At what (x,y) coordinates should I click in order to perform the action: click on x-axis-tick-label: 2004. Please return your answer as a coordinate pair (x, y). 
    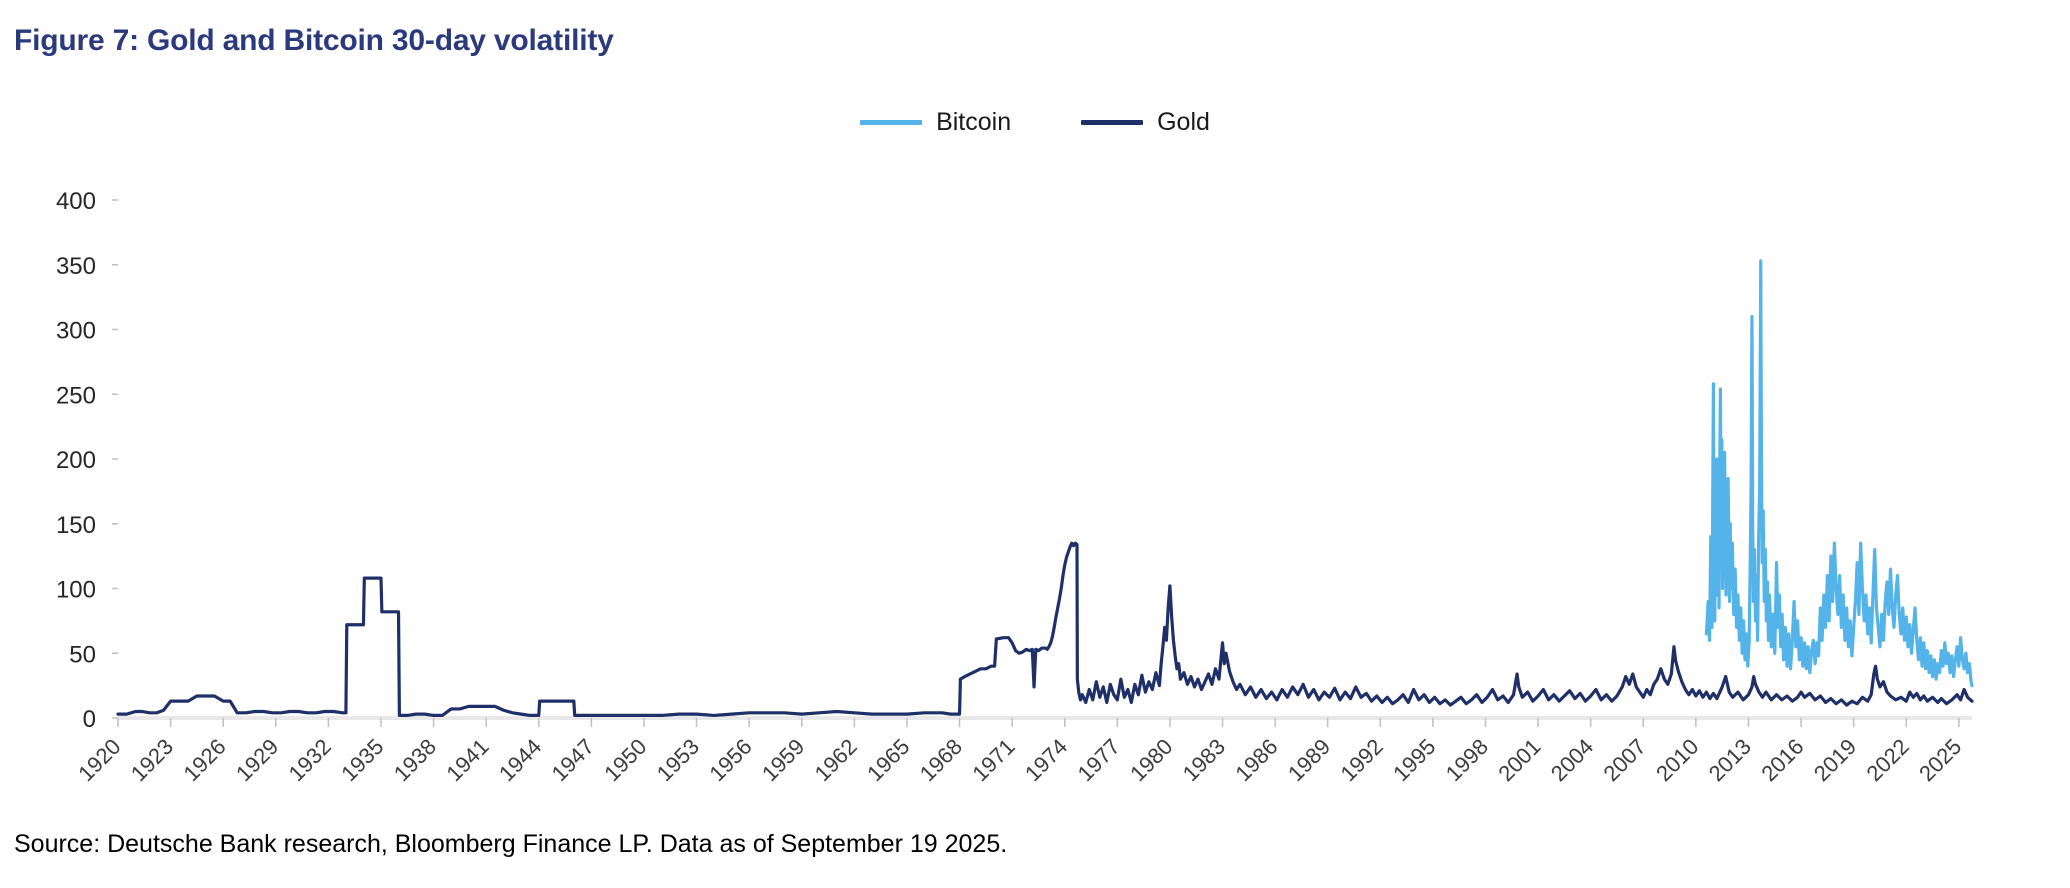
    Looking at the image, I should click on (1572, 760).